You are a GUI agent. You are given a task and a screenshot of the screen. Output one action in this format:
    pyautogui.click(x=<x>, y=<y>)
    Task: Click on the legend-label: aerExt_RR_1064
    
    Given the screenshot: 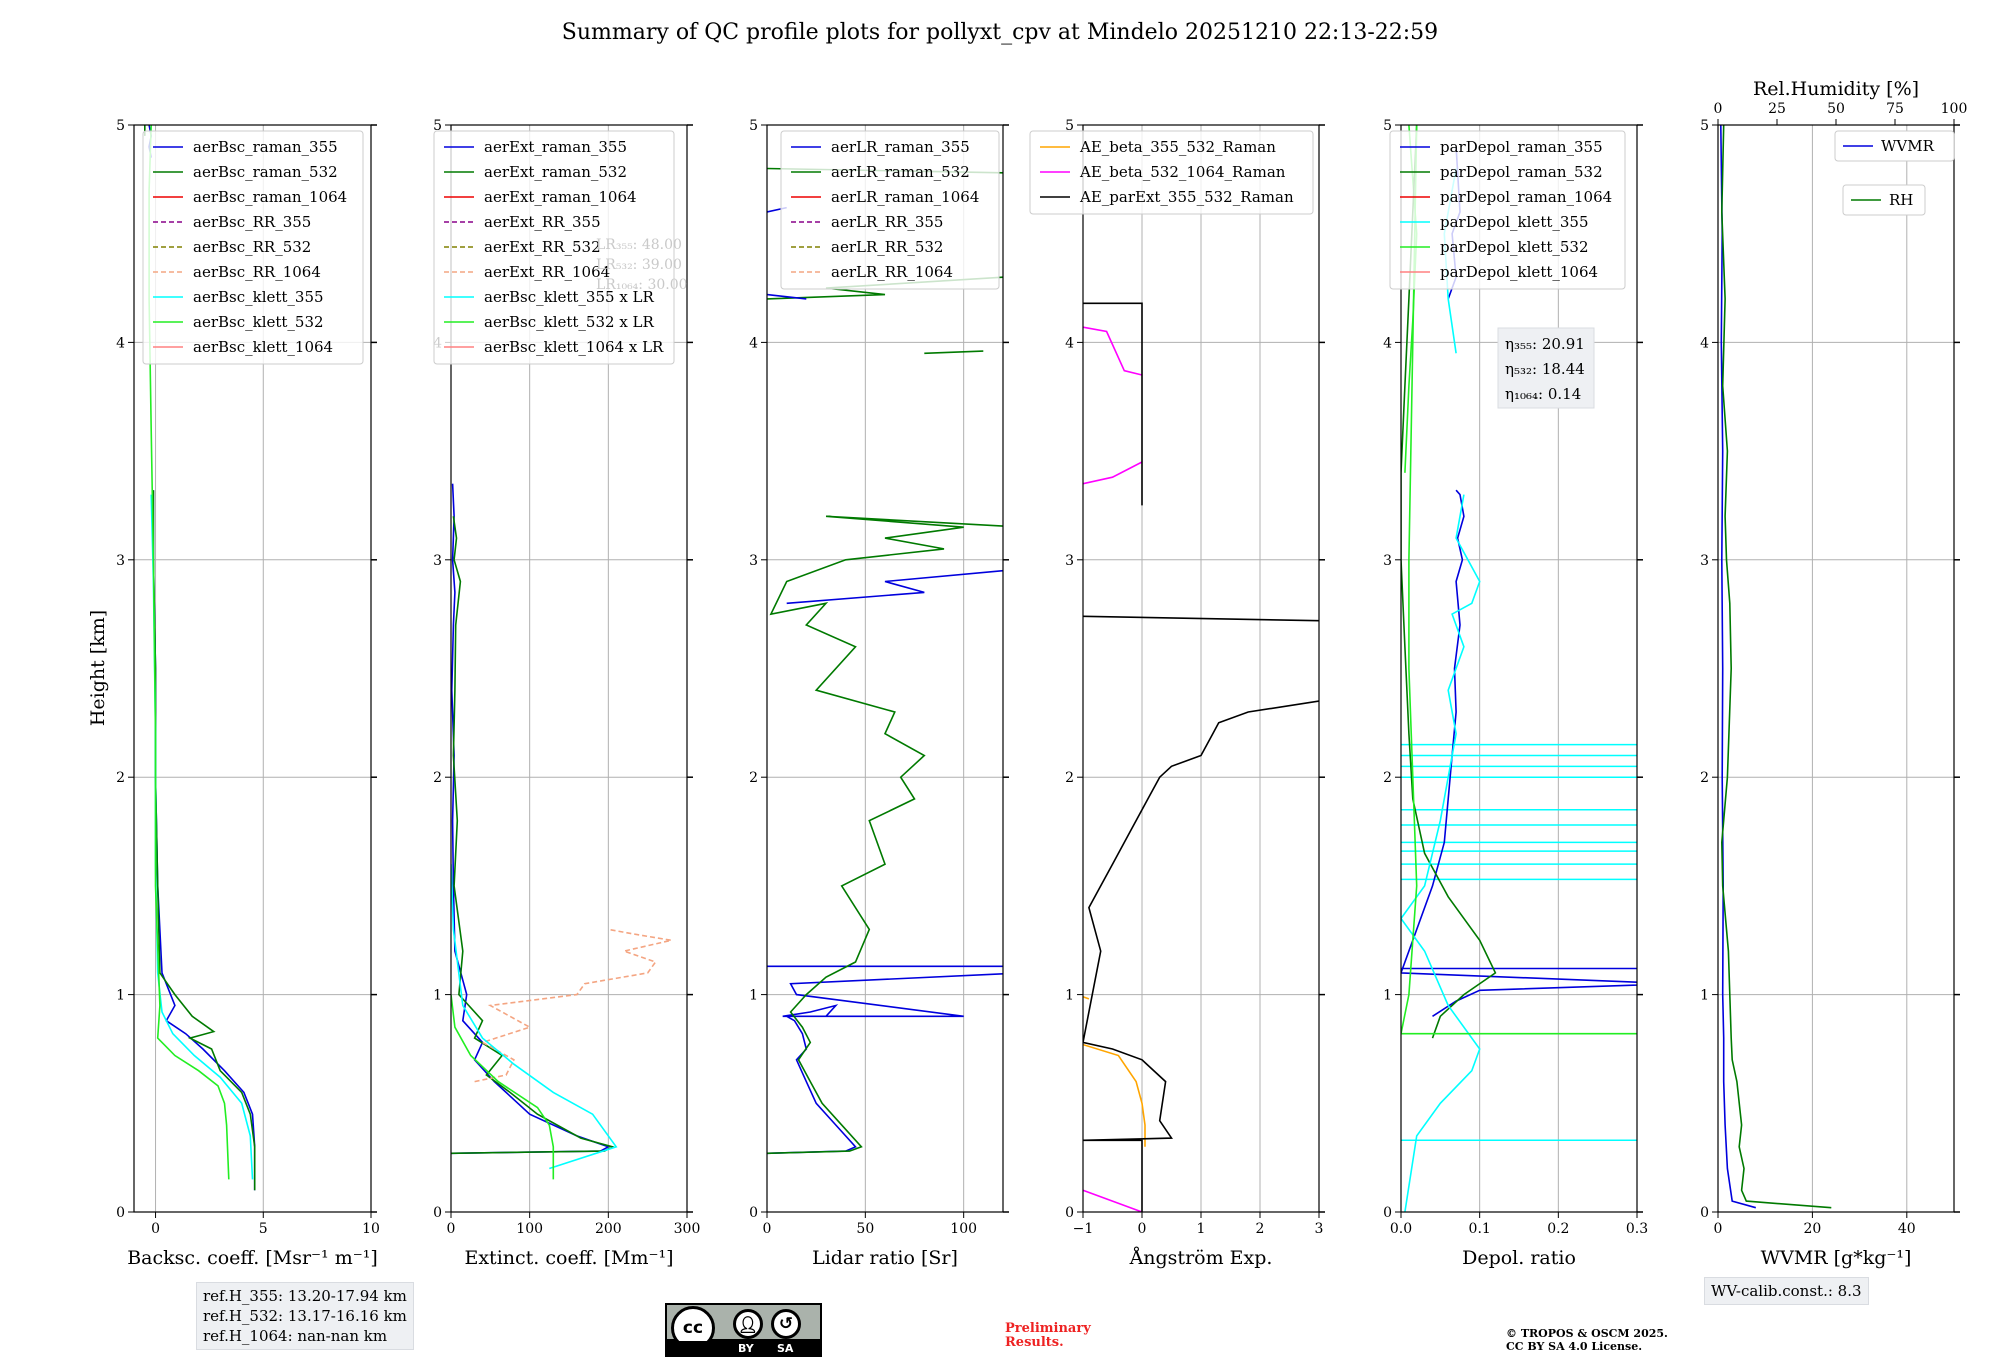 What is the action you would take?
    pyautogui.click(x=547, y=272)
    